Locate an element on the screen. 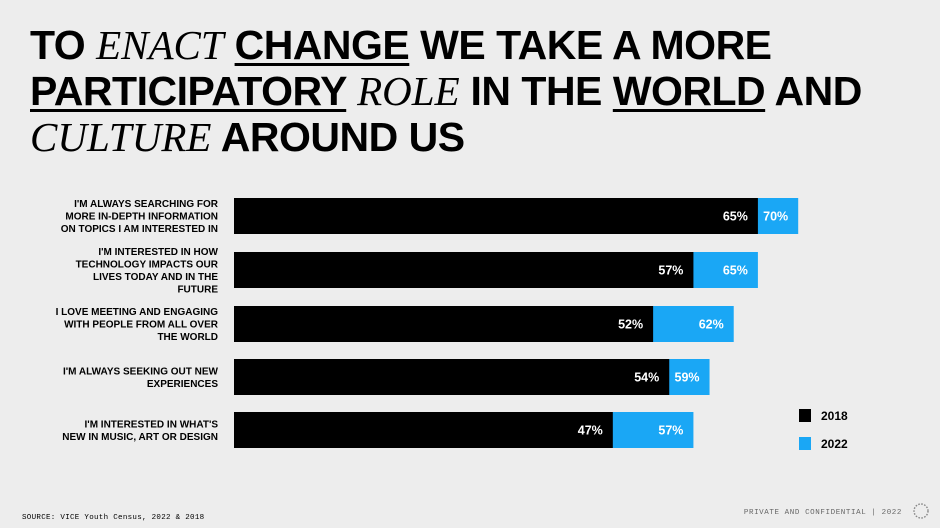 The height and width of the screenshot is (528, 940). title-text: AND is located at coordinates (814, 91).